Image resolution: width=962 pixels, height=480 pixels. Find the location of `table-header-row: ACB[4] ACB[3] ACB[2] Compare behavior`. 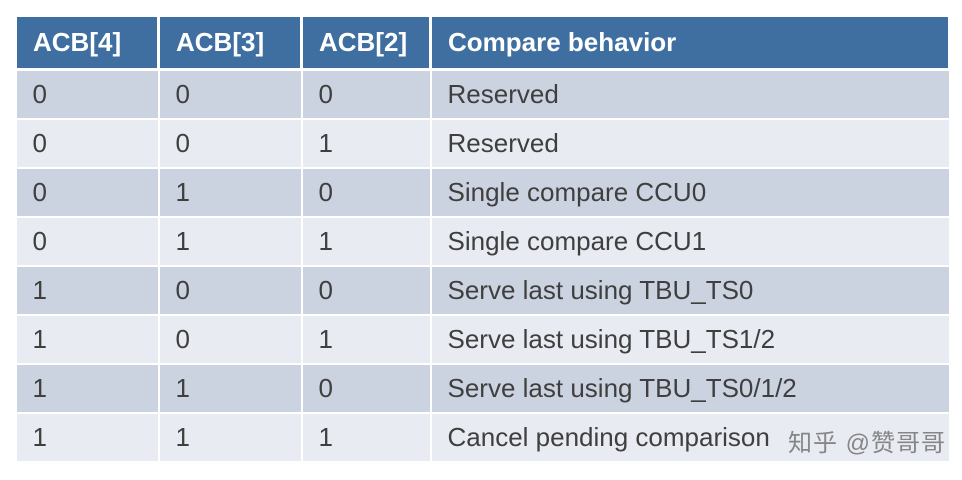

table-header-row: ACB[4] ACB[3] ACB[2] Compare behavior is located at coordinates (482, 42).